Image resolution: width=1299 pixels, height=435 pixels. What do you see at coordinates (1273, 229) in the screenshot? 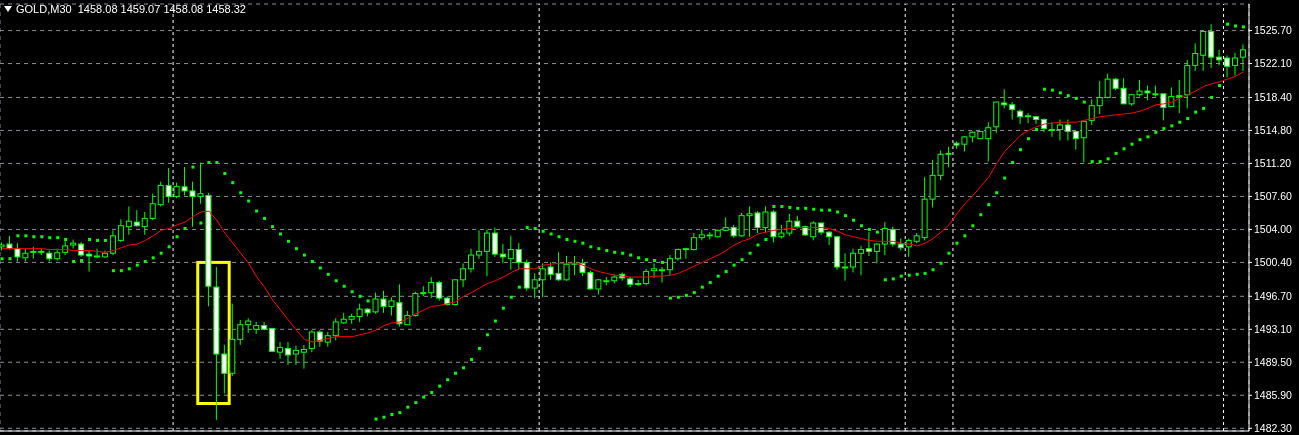
I see `y-tick-label: 1504.00` at bounding box center [1273, 229].